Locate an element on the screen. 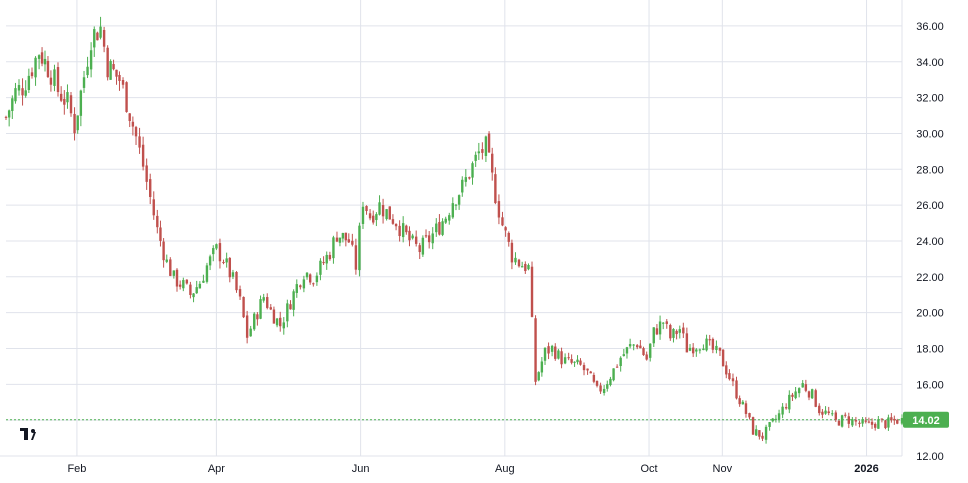  time-axis: Feb Apr Jun Aug Oct Nov 2026 is located at coordinates (472, 469).